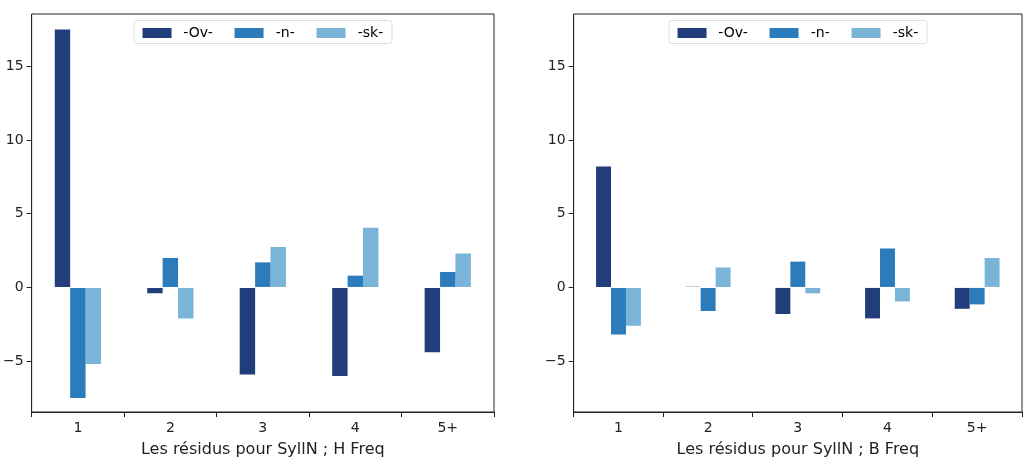  Describe the element at coordinates (262, 448) in the screenshot. I see `x-axis-title: Les résidus pour SyllN ; H Freq` at that location.